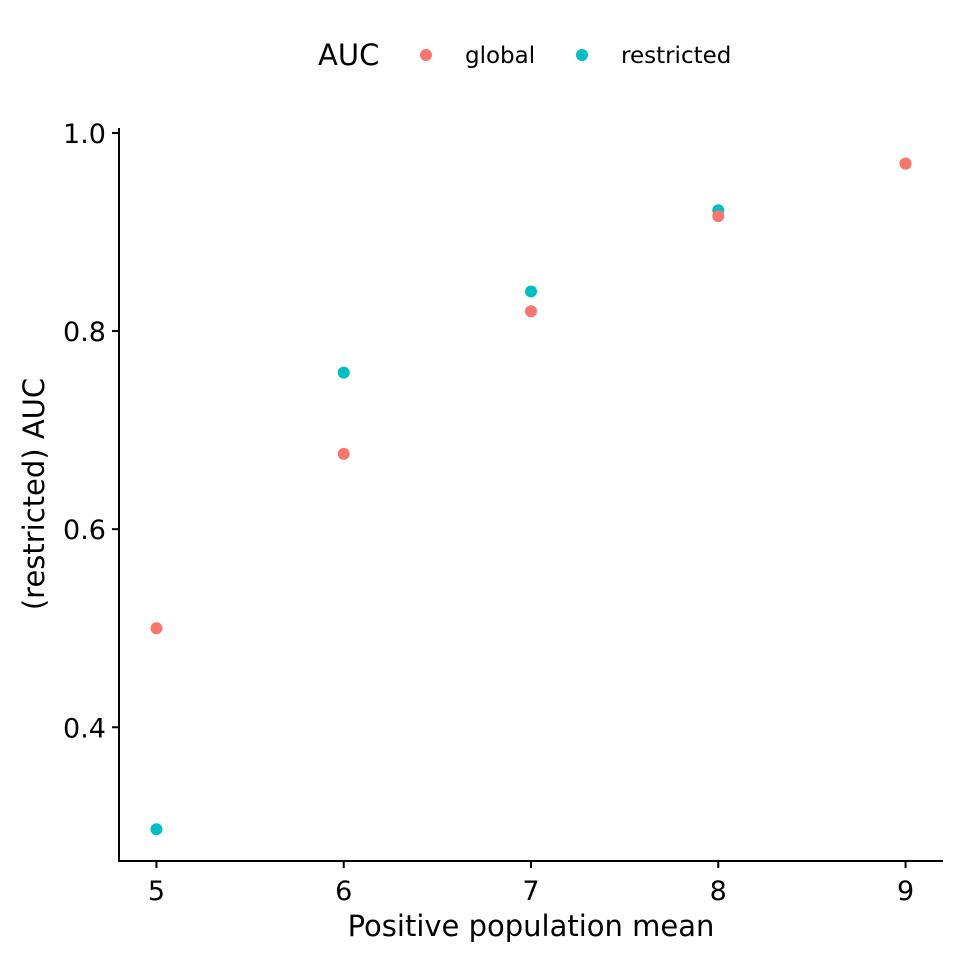 The image size is (960, 960). What do you see at coordinates (531, 926) in the screenshot?
I see `x-axis-title: Positive population mean` at bounding box center [531, 926].